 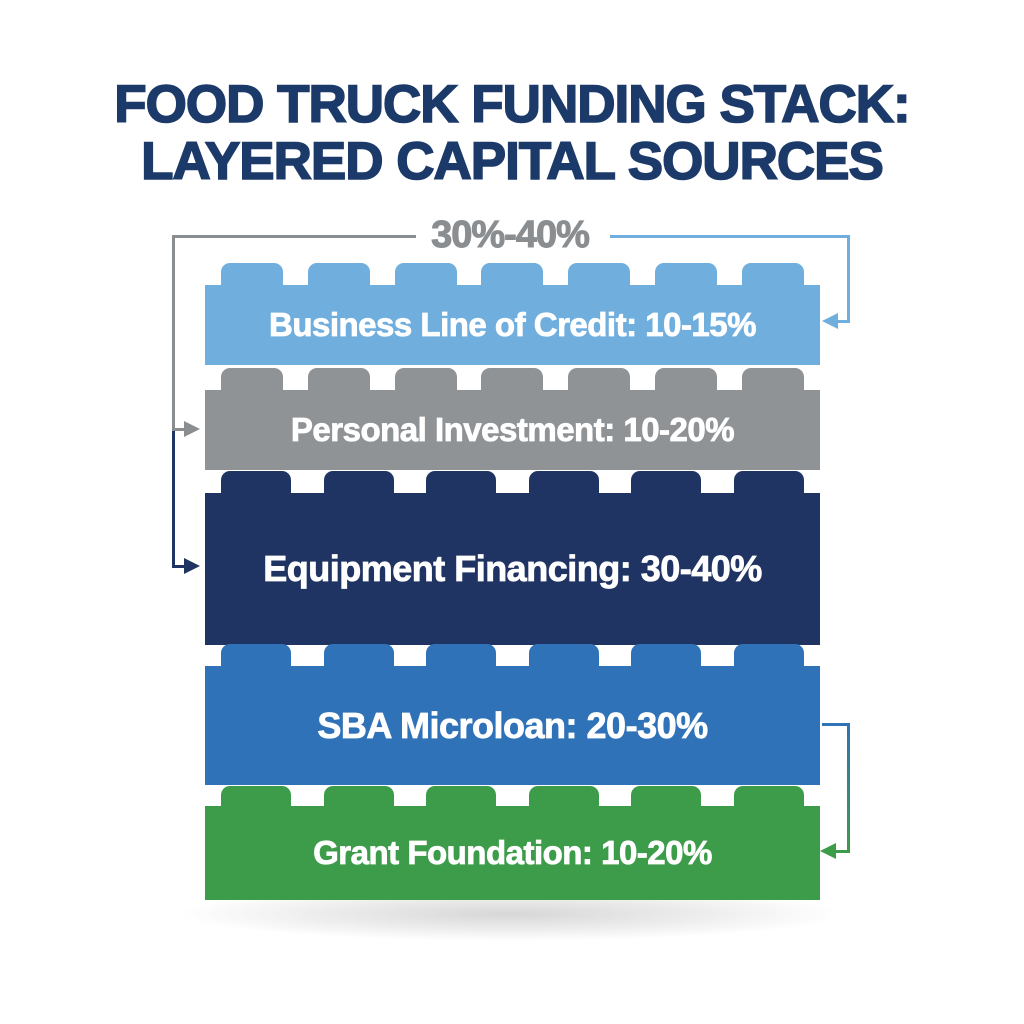 I want to click on bracket-left-vertical-gray-line, so click(x=173, y=333).